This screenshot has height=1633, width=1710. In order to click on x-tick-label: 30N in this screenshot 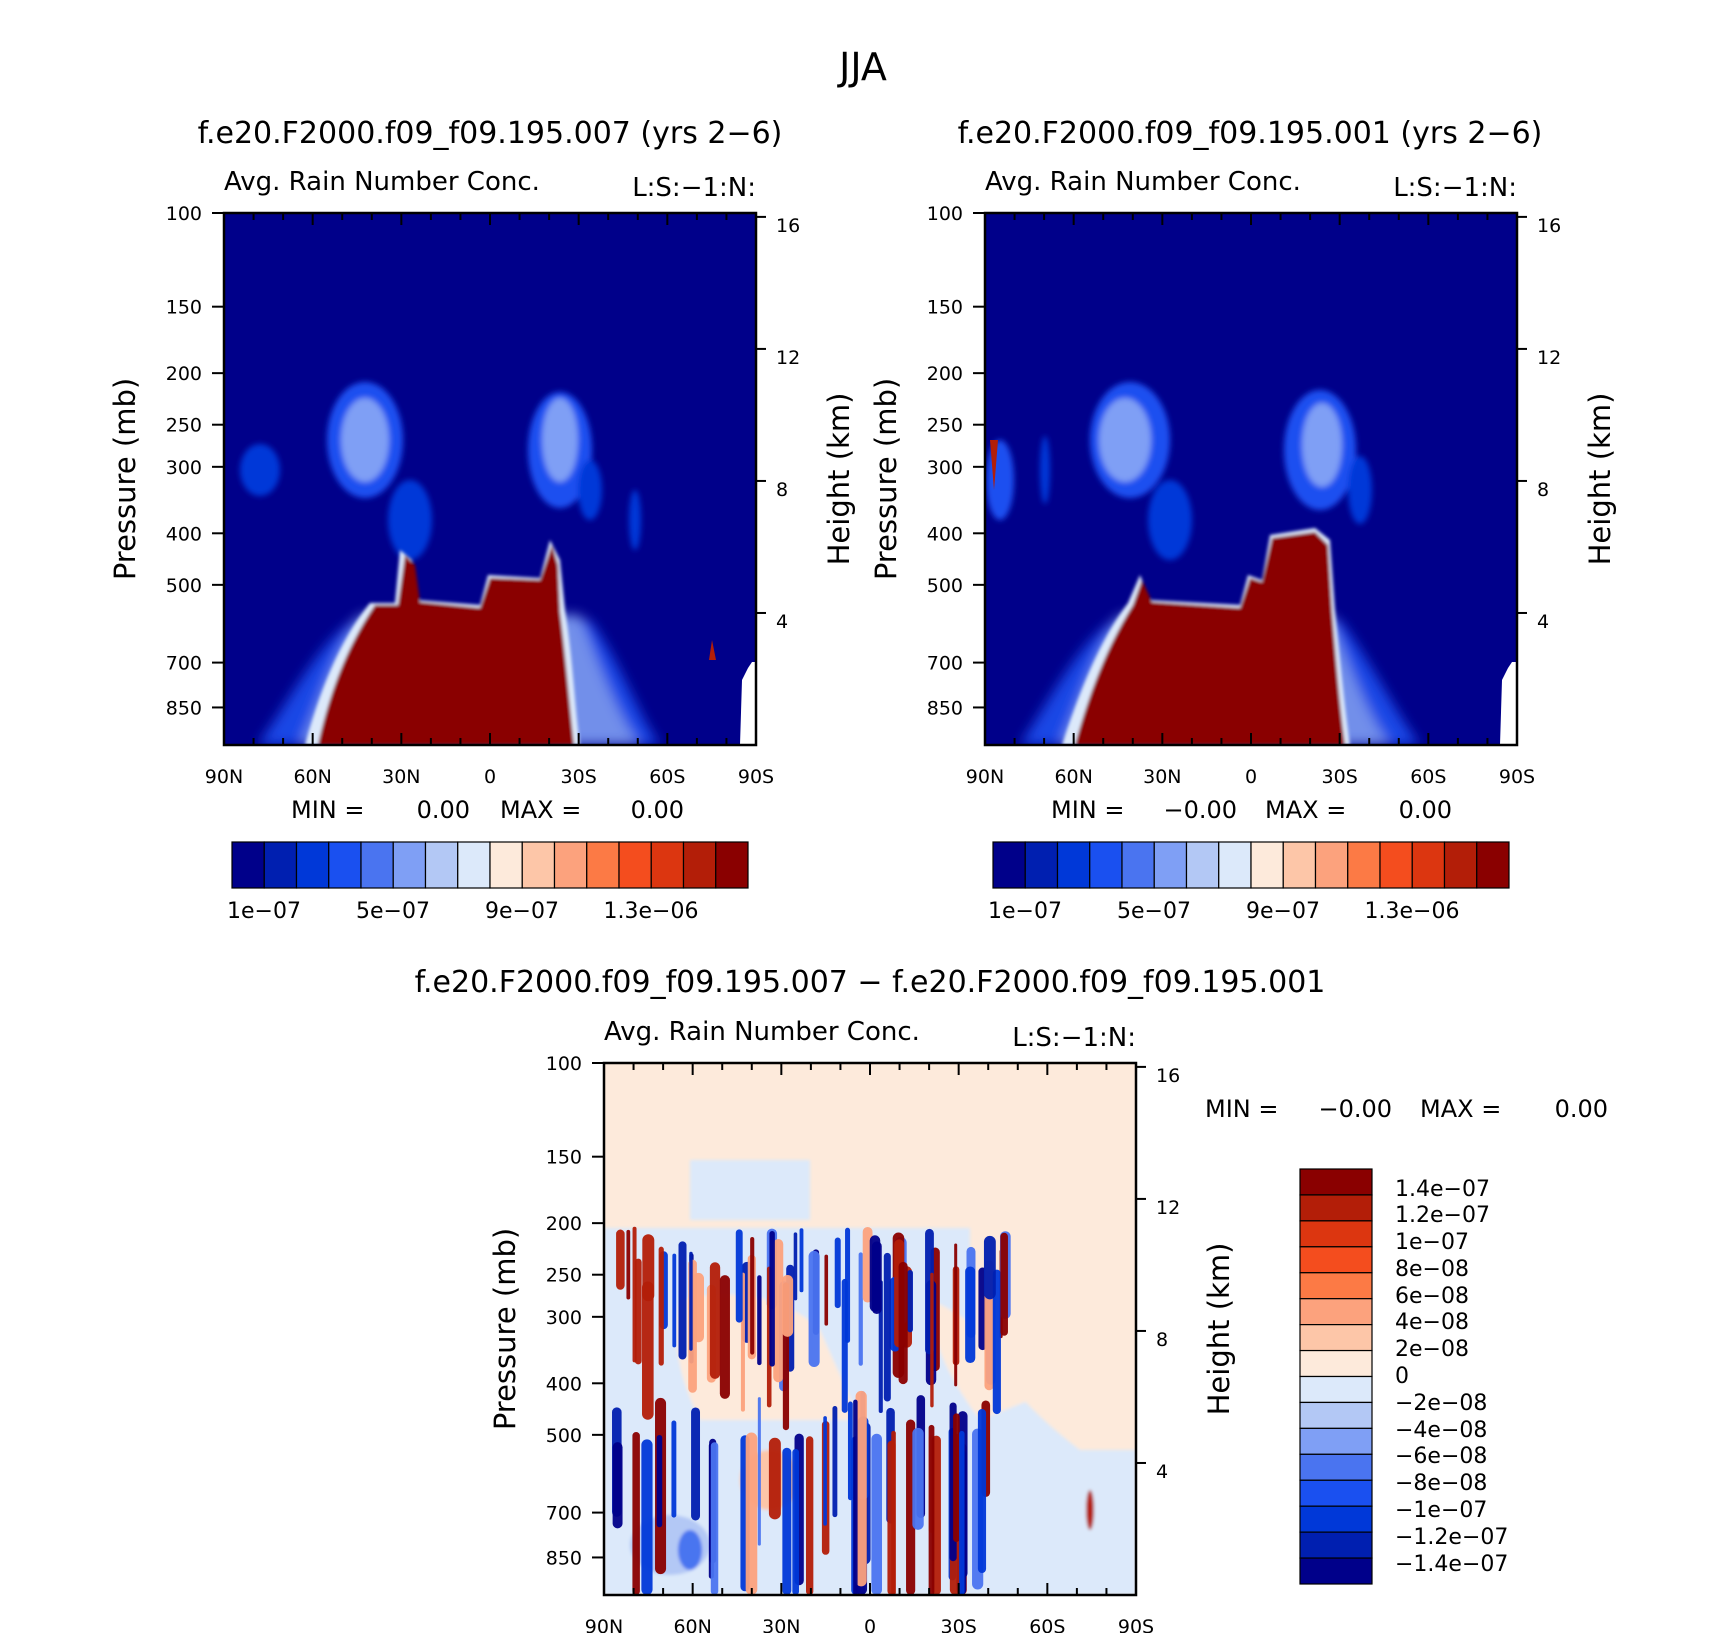, I will do `click(781, 1624)`.